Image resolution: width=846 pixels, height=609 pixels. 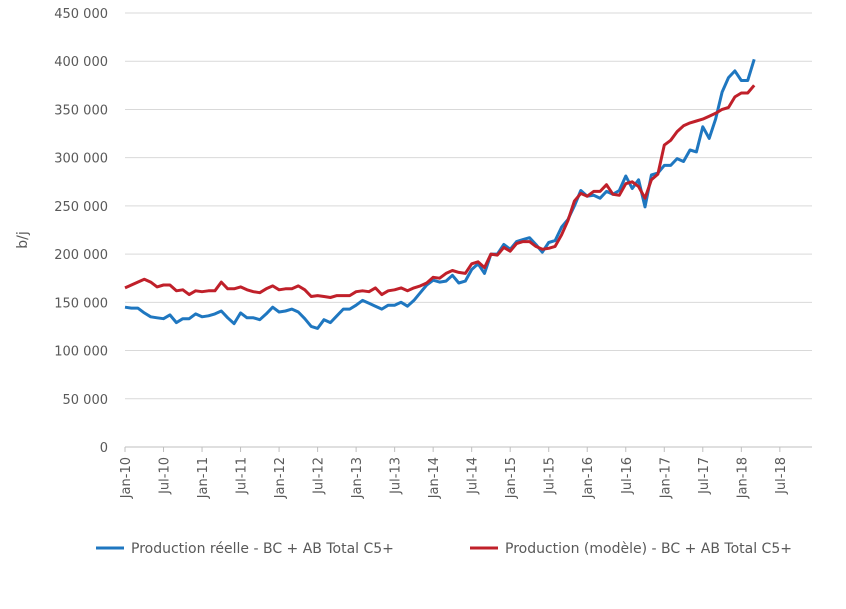 I want to click on x-tick-label: Jul-15, so click(x=550, y=476).